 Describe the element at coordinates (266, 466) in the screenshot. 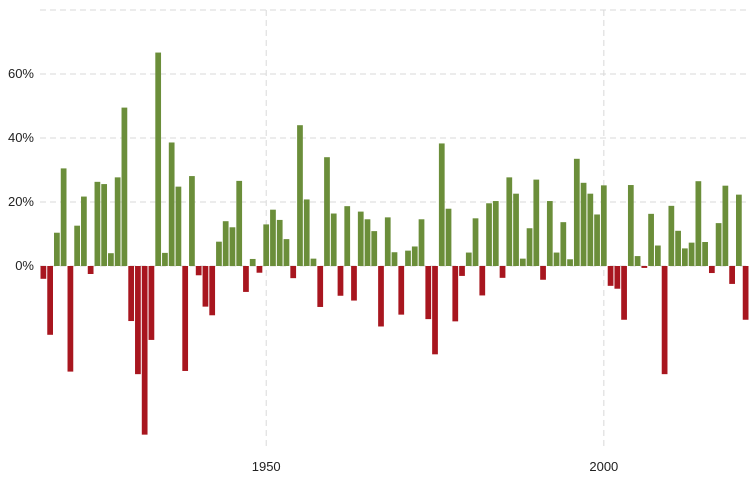

I see `x-tick-label: 1950` at that location.